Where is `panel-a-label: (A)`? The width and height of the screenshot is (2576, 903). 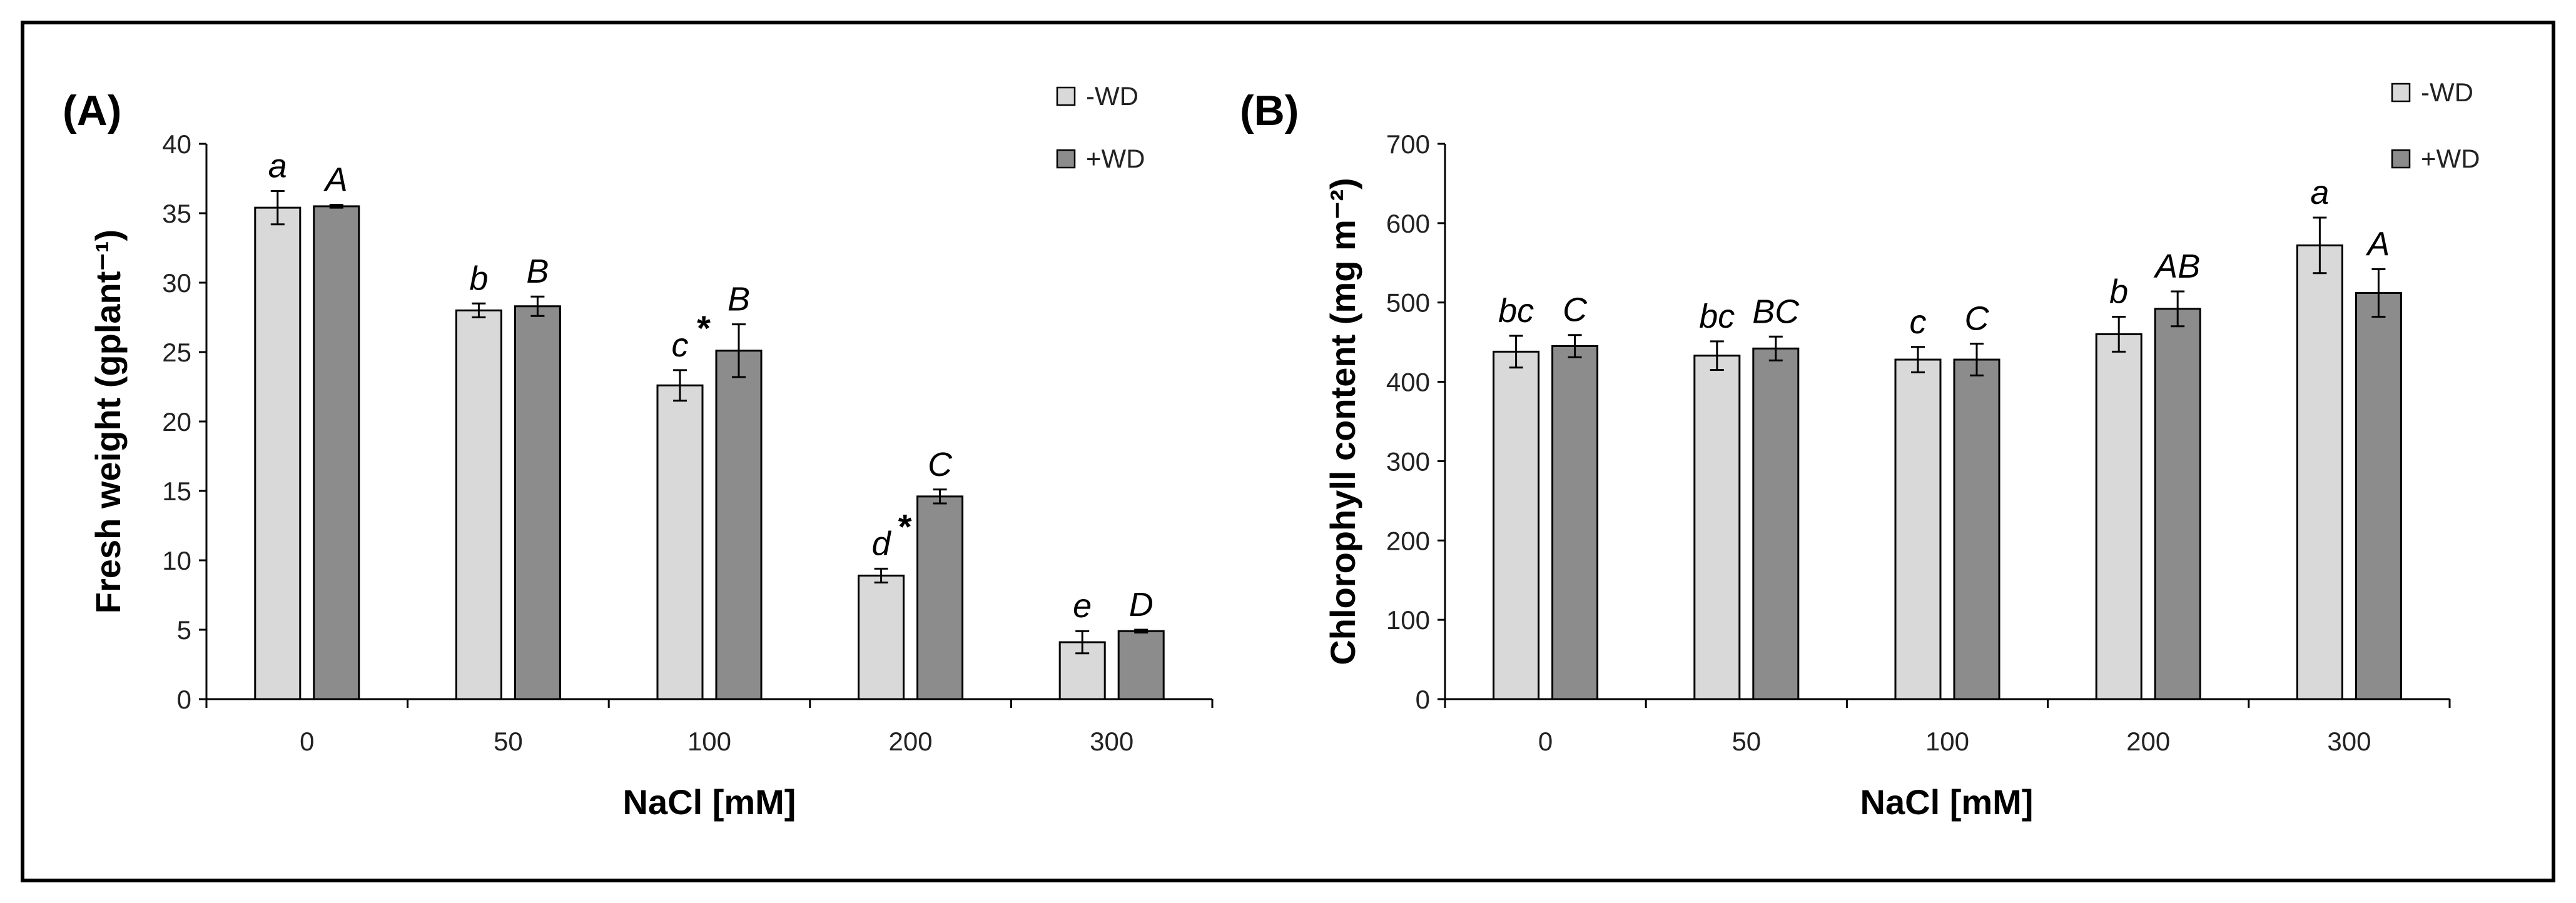 panel-a-label: (A) is located at coordinates (92, 110).